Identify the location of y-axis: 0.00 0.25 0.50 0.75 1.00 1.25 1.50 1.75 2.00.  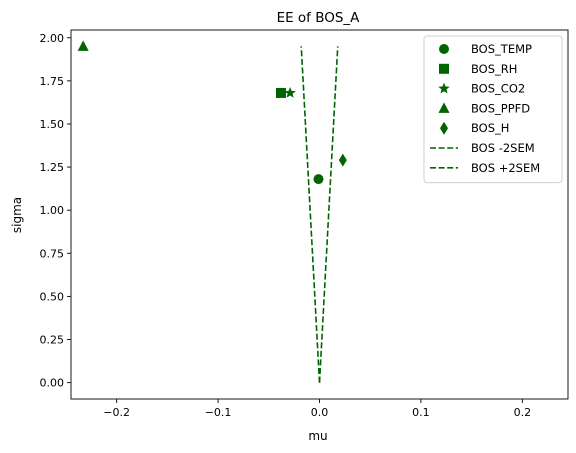
(55, 211).